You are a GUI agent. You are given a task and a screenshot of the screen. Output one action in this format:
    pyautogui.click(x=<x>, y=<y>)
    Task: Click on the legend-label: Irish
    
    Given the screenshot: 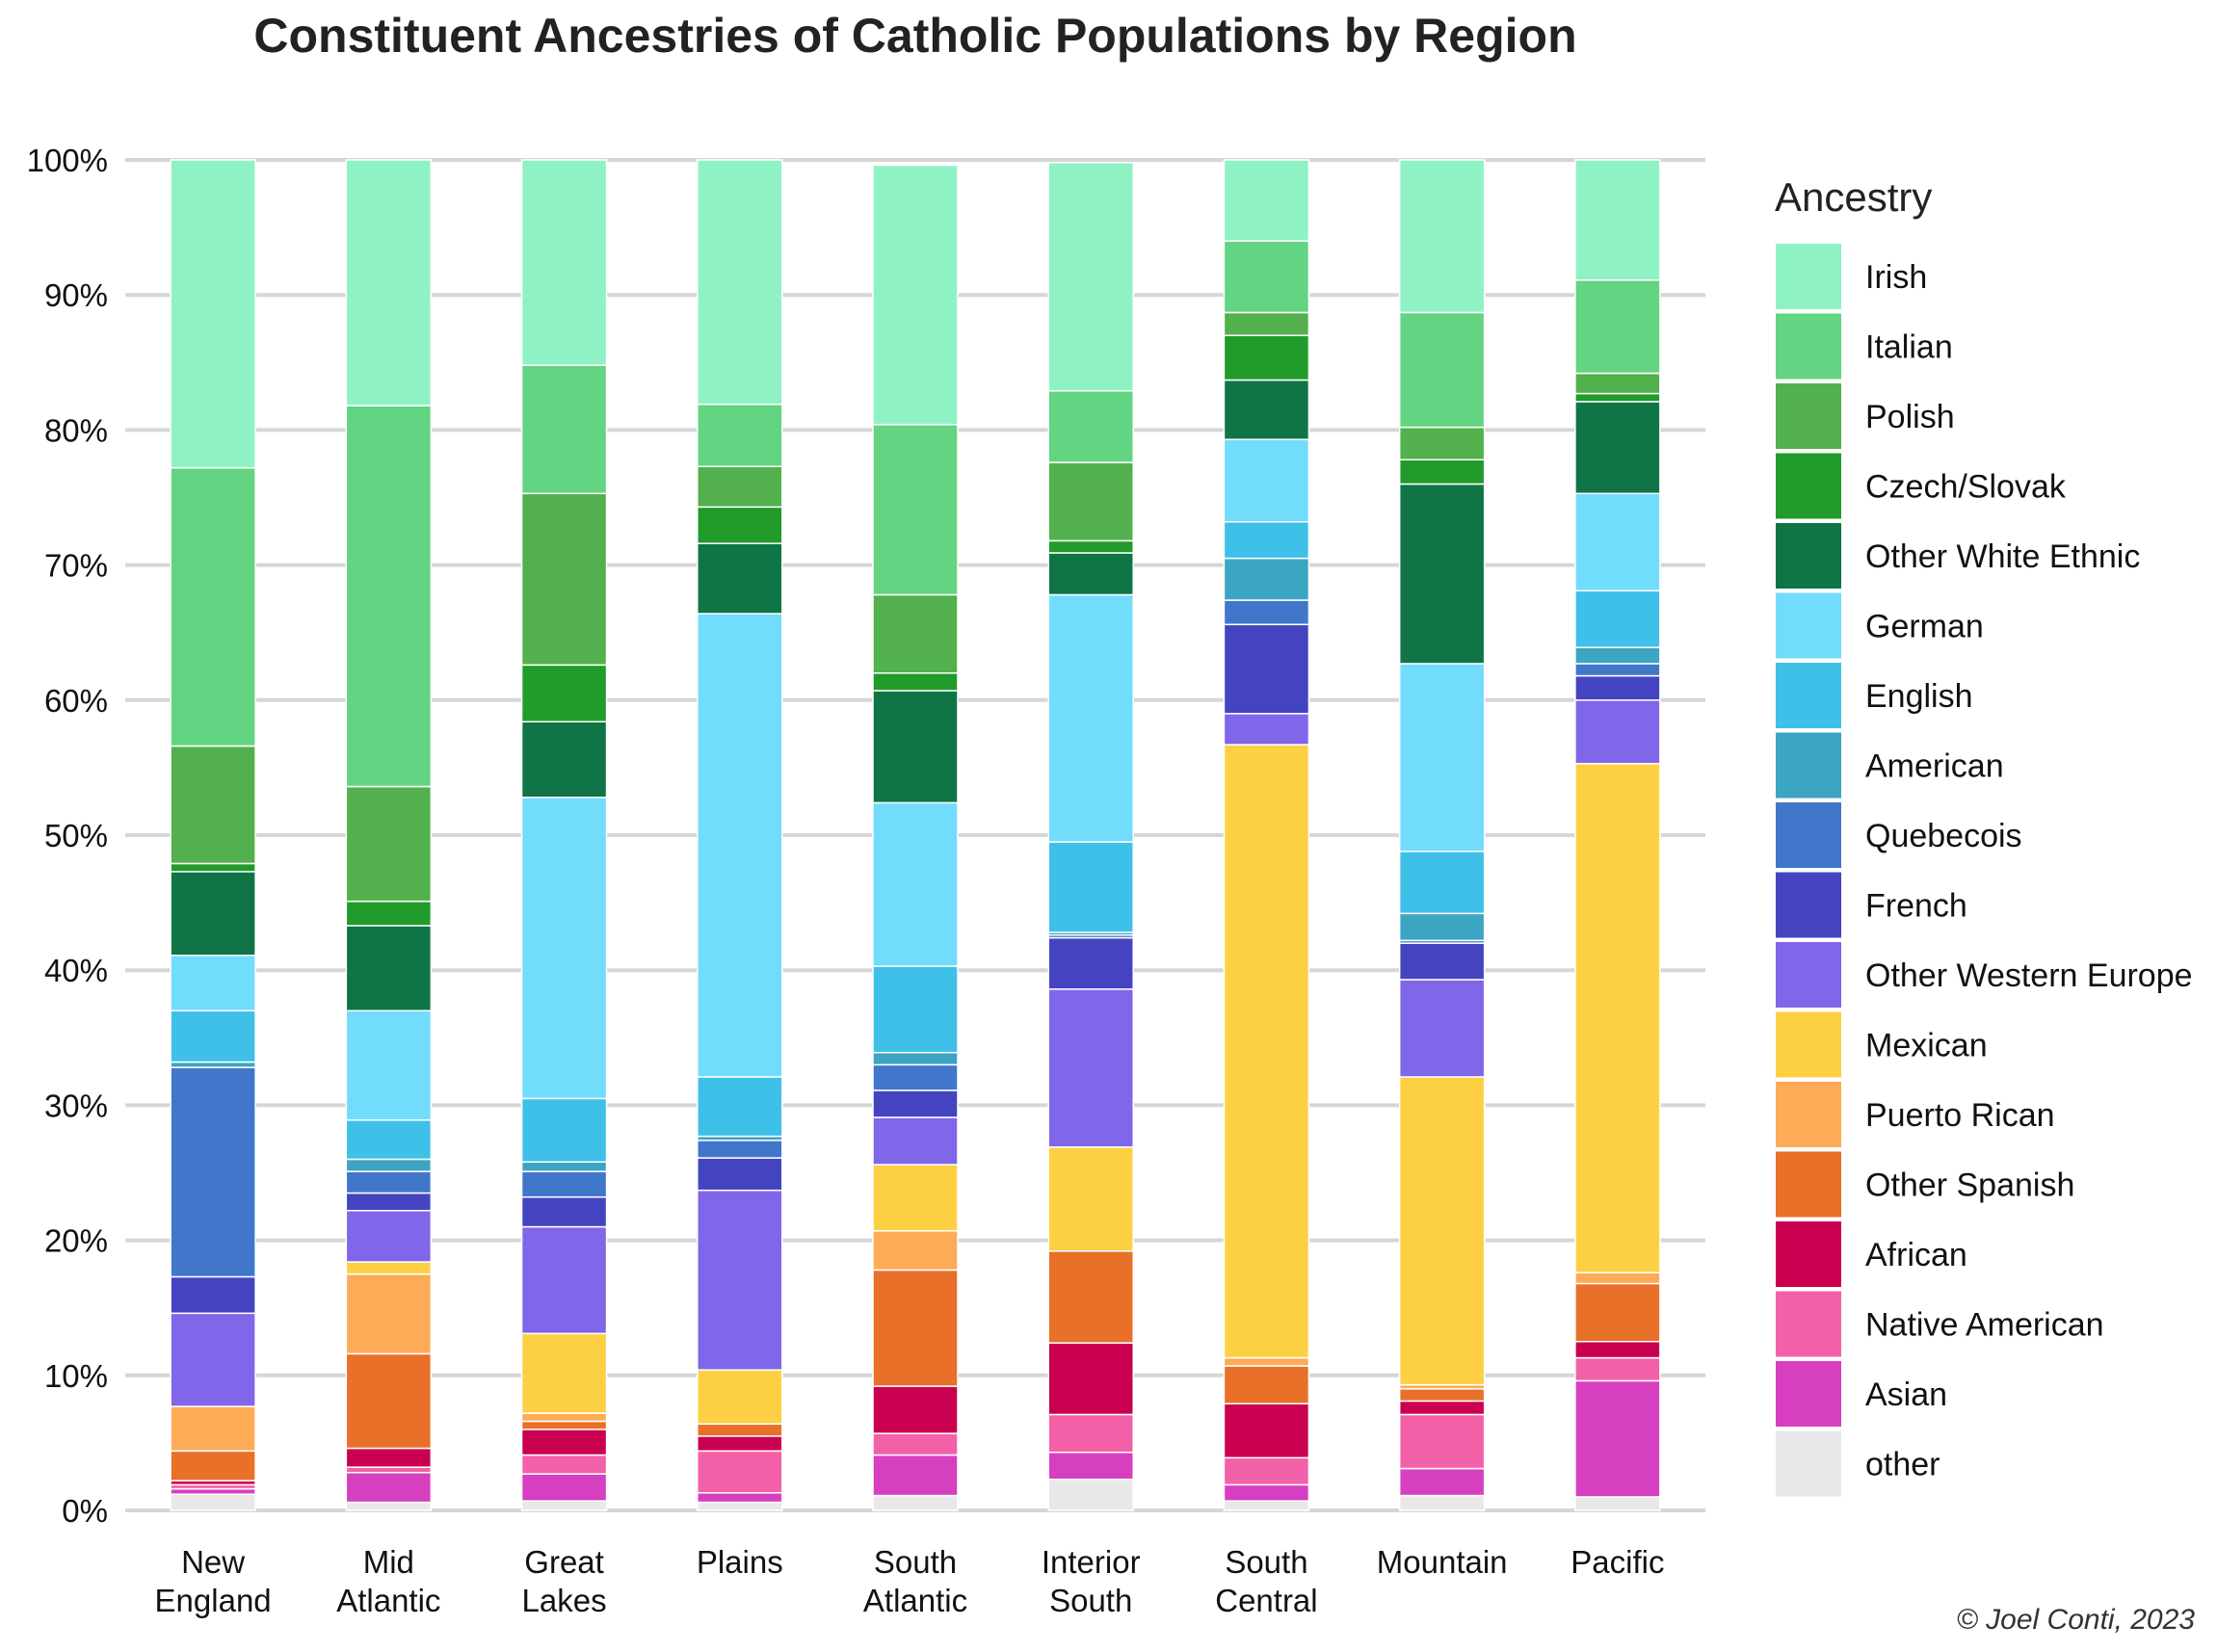 What is the action you would take?
    pyautogui.click(x=1896, y=277)
    